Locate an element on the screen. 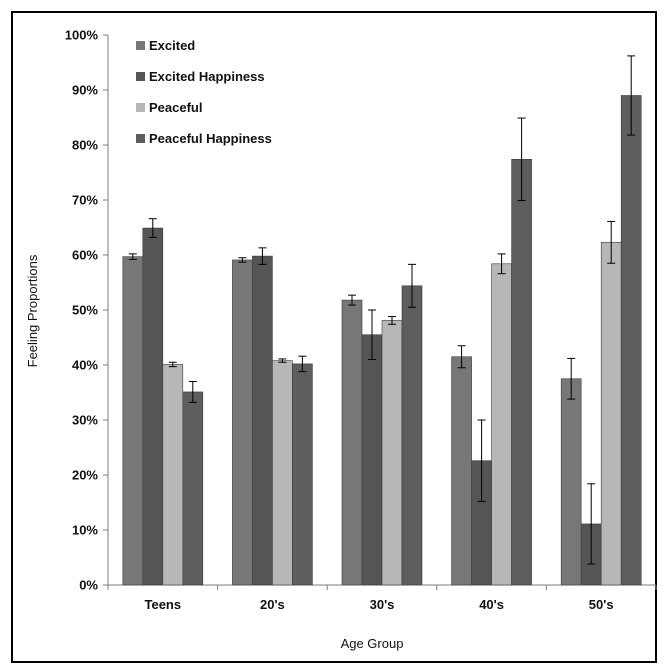  y-tick-label: 100% is located at coordinates (82, 35).